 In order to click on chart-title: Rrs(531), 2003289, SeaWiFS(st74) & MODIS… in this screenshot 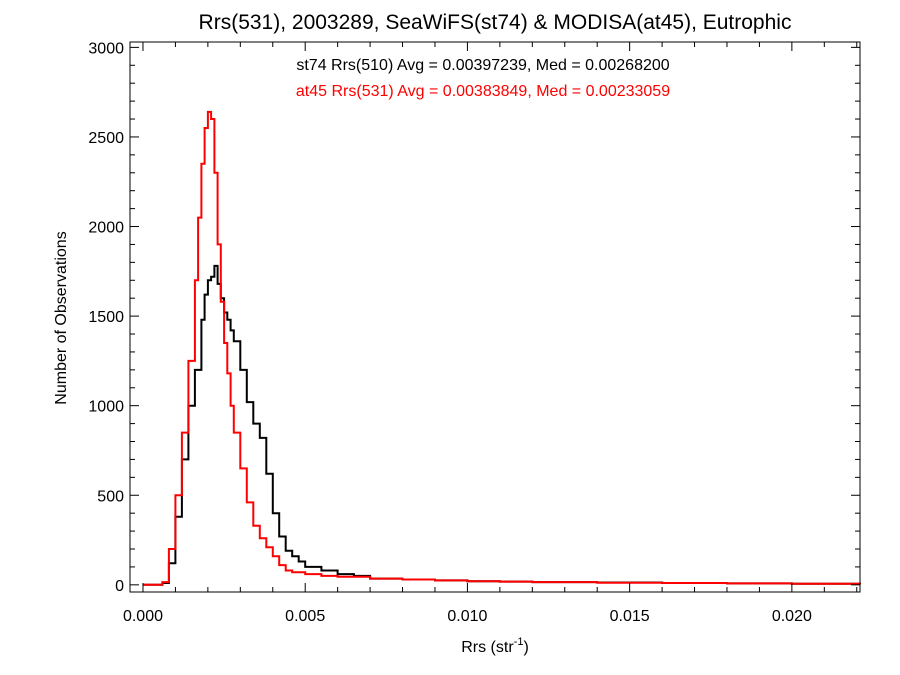, I will do `click(495, 22)`.